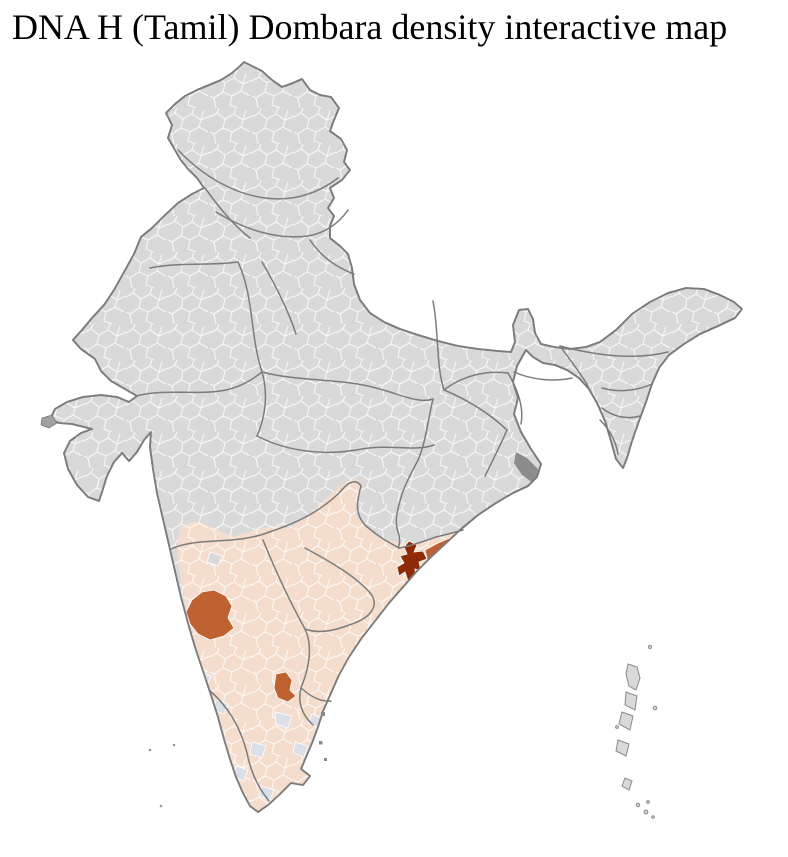 The height and width of the screenshot is (857, 788). What do you see at coordinates (214, 559) in the screenshot?
I see `inner-no-data-district` at bounding box center [214, 559].